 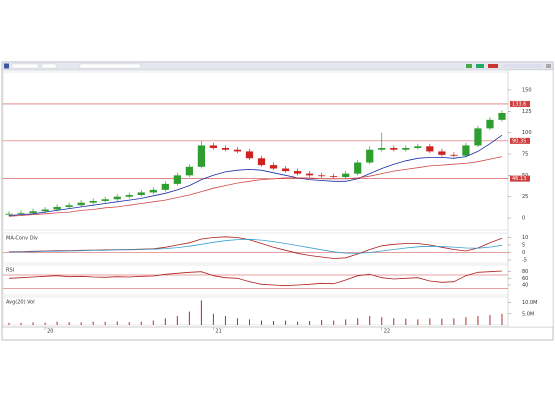 I want to click on y-tick-label: 25, so click(x=525, y=197).